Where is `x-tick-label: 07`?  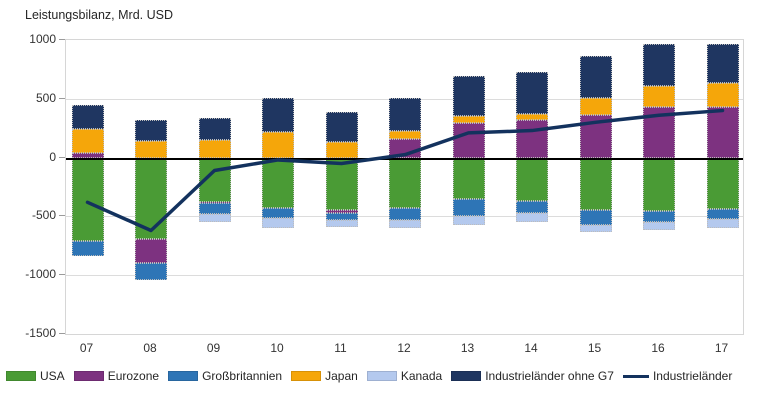 x-tick-label: 07 is located at coordinates (86, 348).